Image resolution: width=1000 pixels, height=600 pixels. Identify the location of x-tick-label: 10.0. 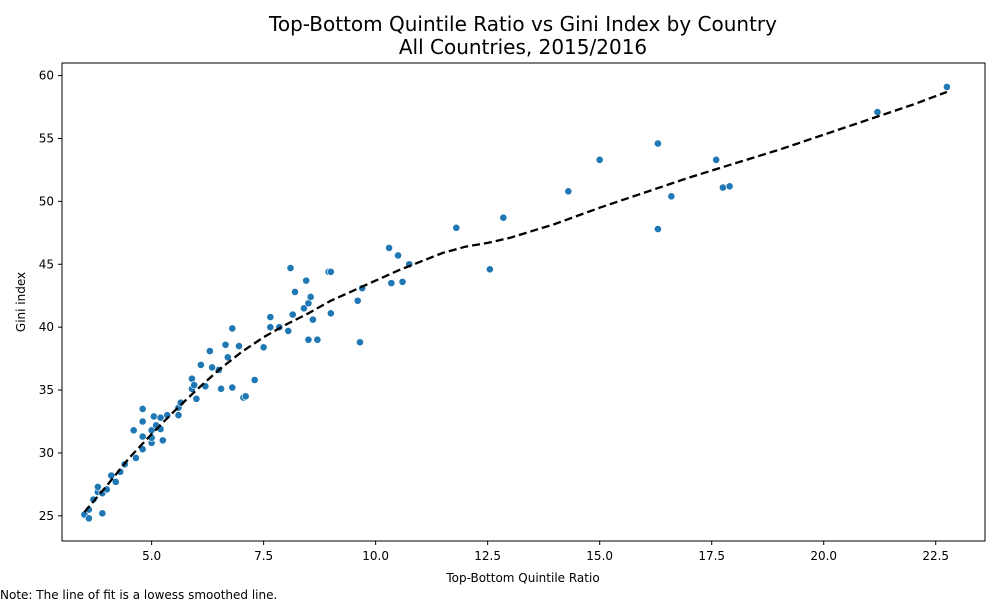
(375, 556).